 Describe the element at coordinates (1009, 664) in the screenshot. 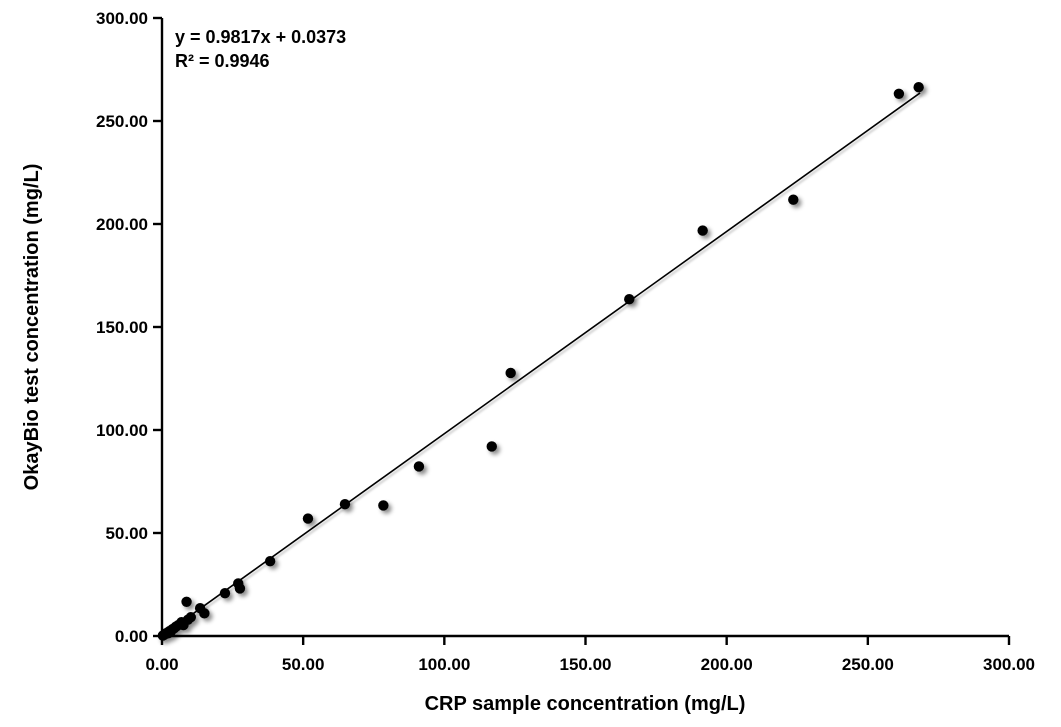

I see `x-tick-label: 300.00` at that location.